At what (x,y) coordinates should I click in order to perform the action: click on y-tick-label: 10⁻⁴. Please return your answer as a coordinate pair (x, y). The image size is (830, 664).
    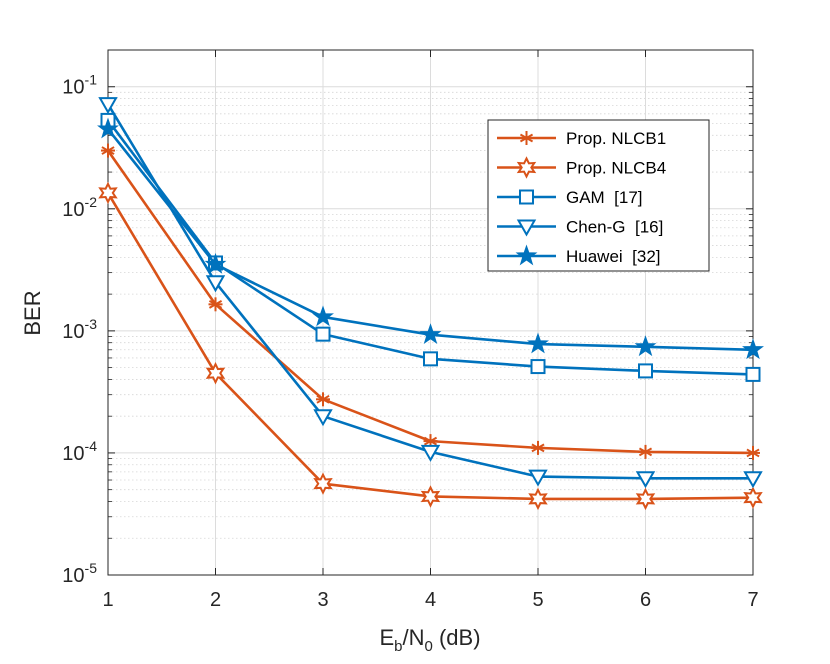
    Looking at the image, I should click on (79, 451).